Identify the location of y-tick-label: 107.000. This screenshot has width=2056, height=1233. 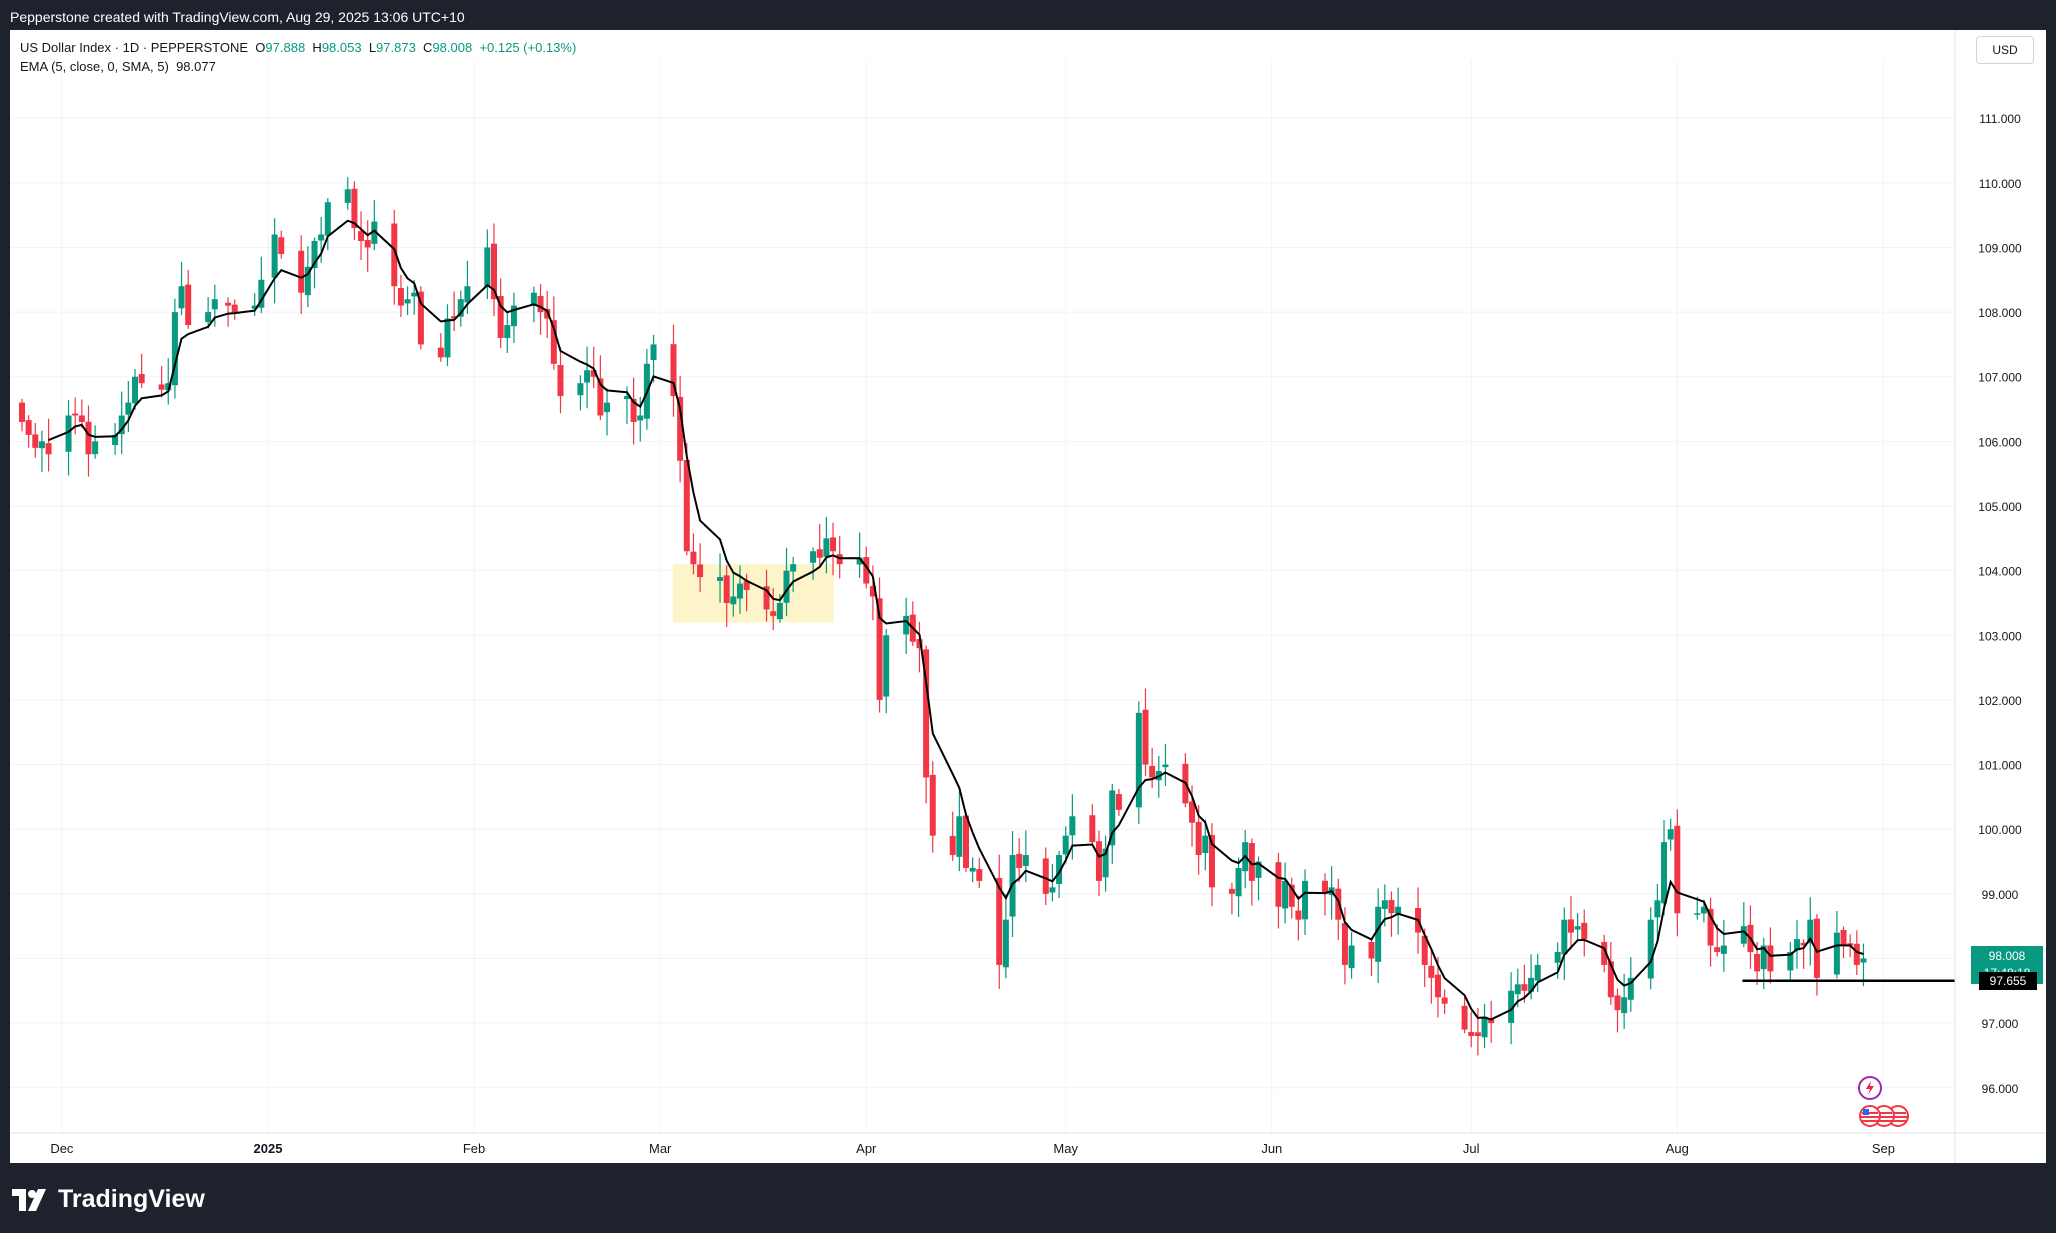
(2000, 378).